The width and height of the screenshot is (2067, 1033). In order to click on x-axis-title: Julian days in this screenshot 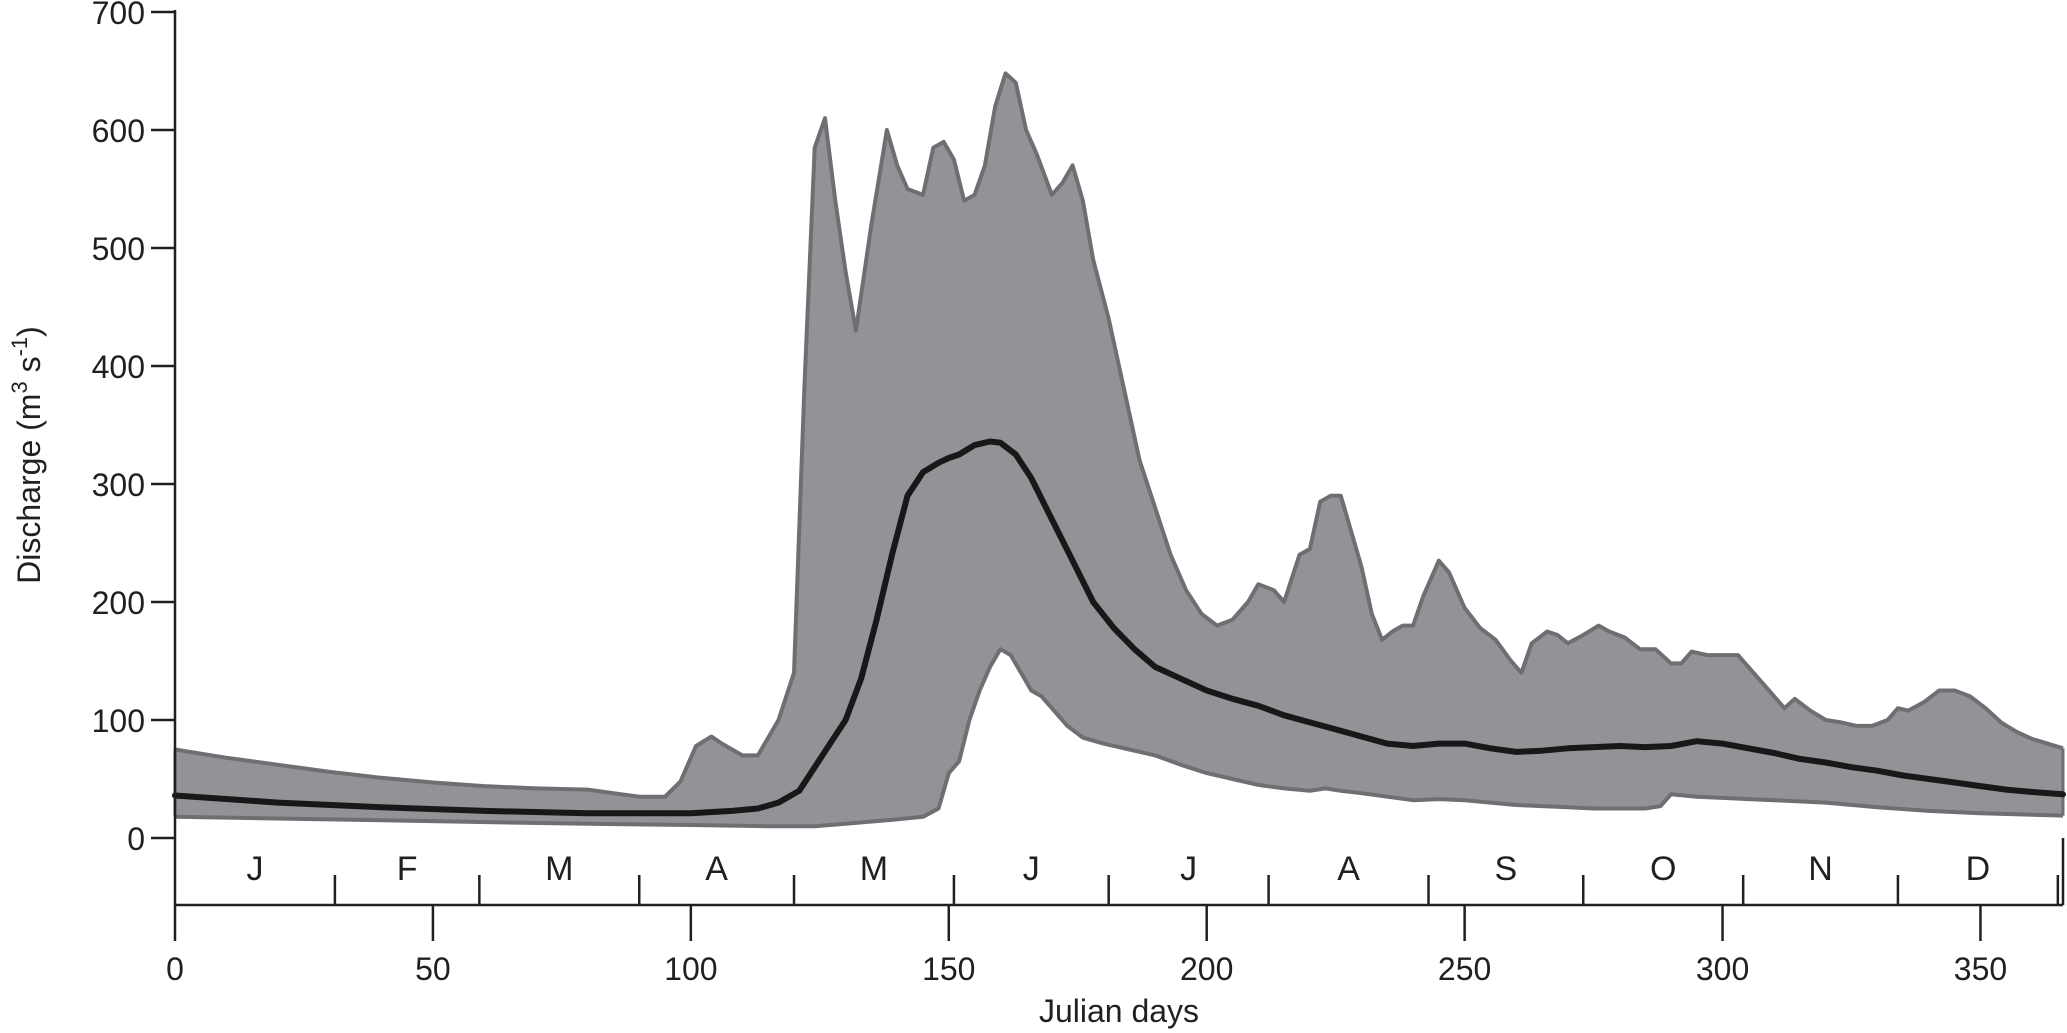, I will do `click(1119, 1011)`.